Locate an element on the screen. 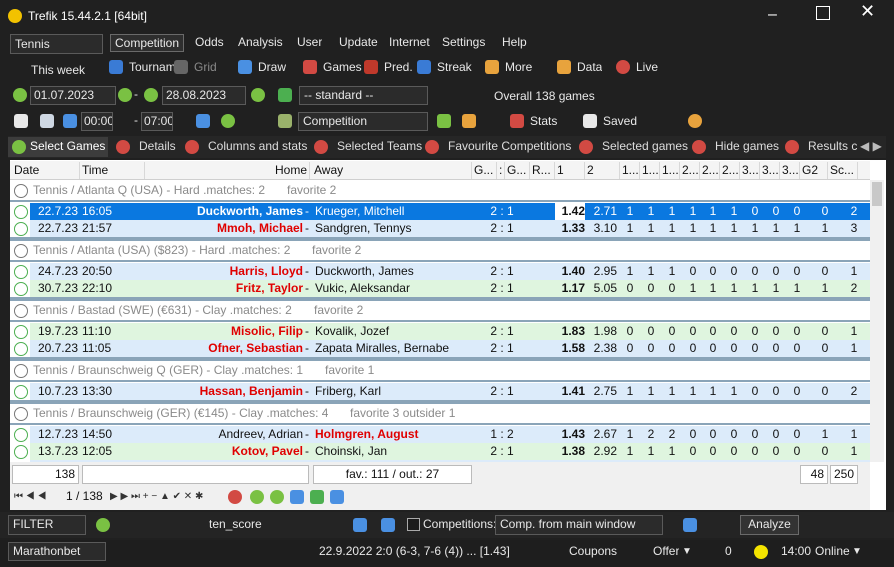  sport-select: Tennis is located at coordinates (56, 44).